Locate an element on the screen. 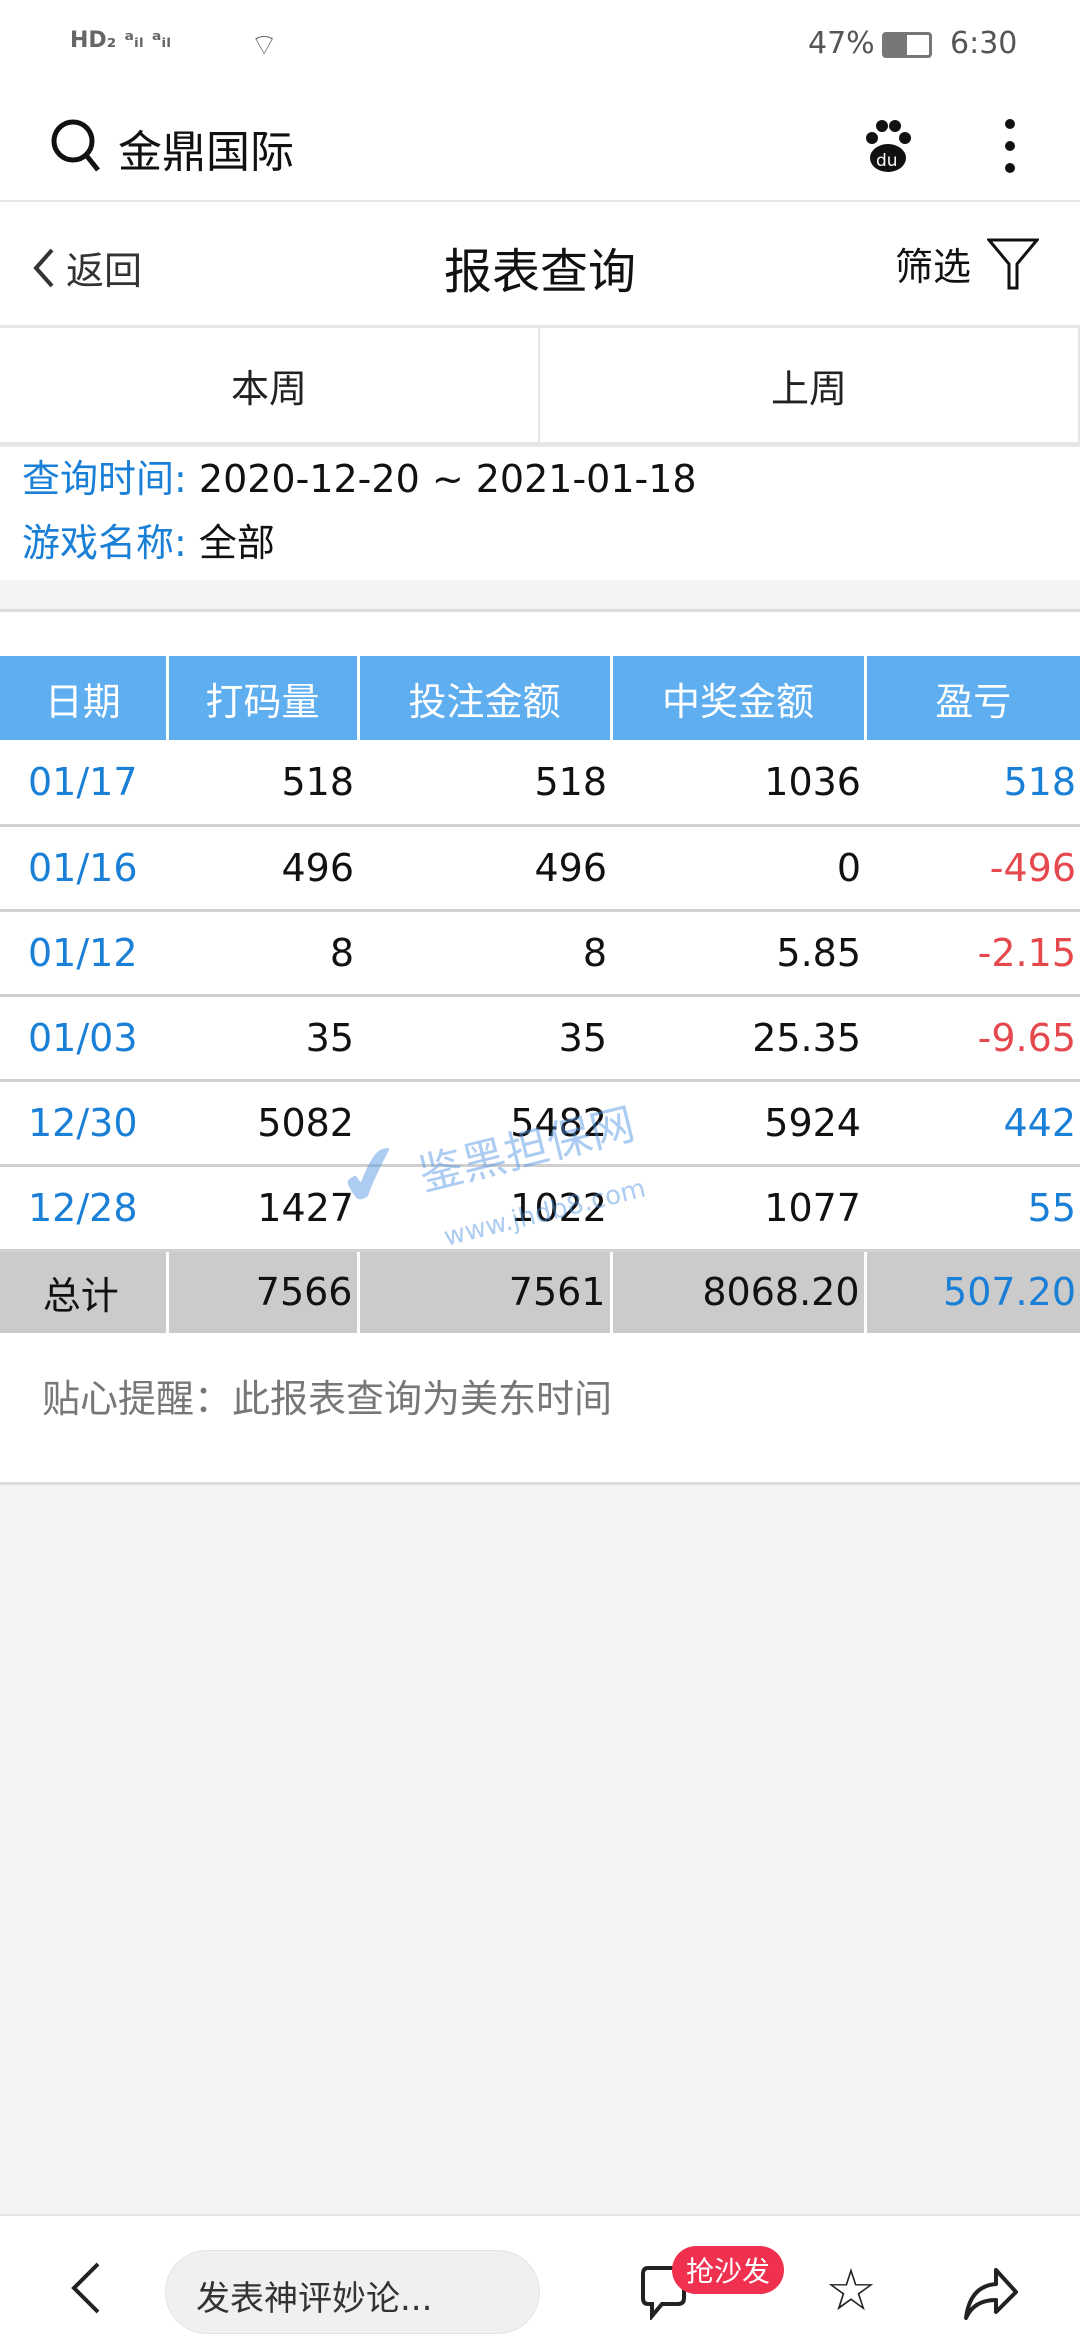 The height and width of the screenshot is (2340, 1080). reminder-note: 贴心提醒：此报表查询为美东时间 is located at coordinates (540, 1409).